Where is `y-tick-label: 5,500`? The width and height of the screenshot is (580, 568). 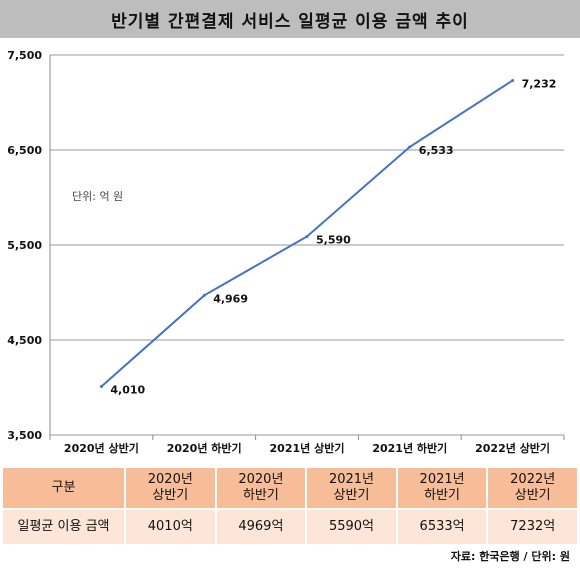
y-tick-label: 5,500 is located at coordinates (24, 245).